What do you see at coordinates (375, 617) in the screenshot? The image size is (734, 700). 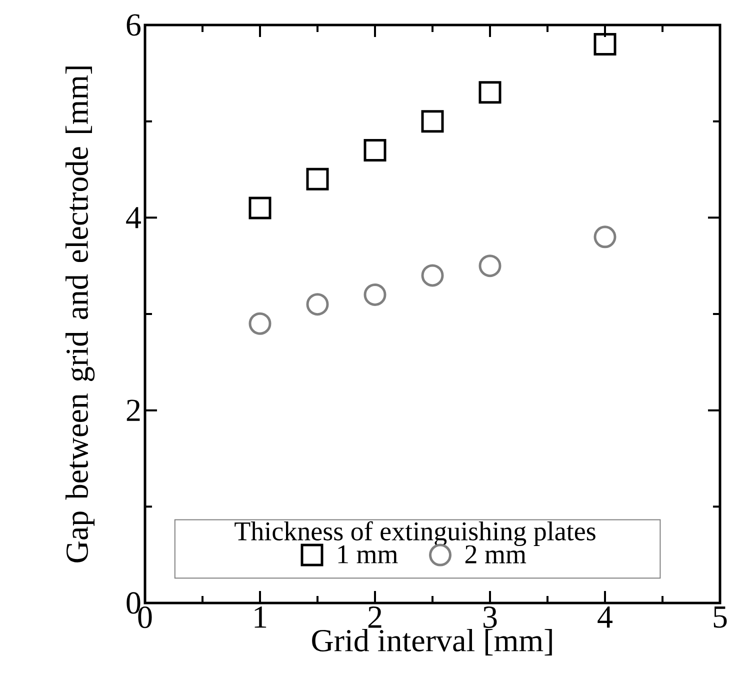 I see `x-tick-label: 2` at bounding box center [375, 617].